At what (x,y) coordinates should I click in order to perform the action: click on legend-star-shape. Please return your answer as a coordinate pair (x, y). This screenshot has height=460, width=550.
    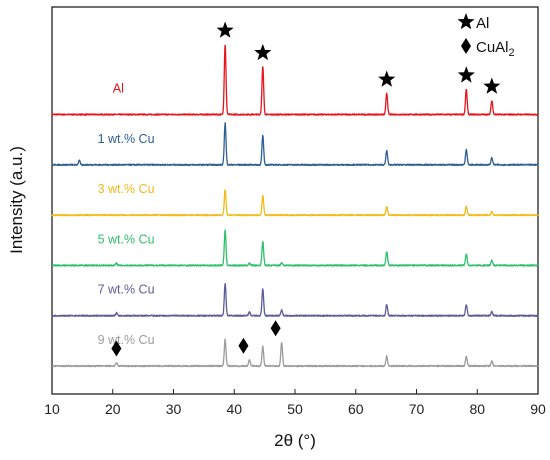
    Looking at the image, I should click on (466, 21).